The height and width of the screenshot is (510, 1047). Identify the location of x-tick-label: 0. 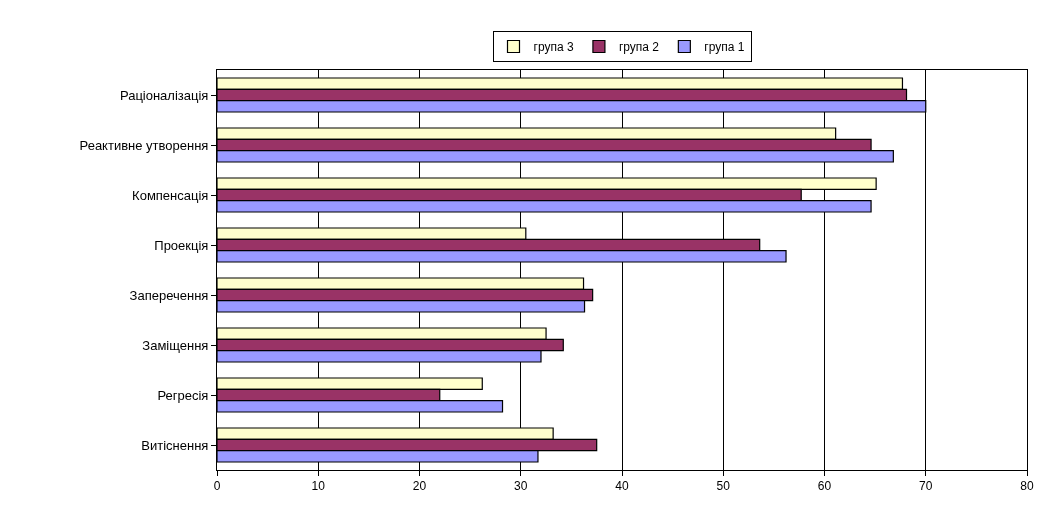
(217, 486).